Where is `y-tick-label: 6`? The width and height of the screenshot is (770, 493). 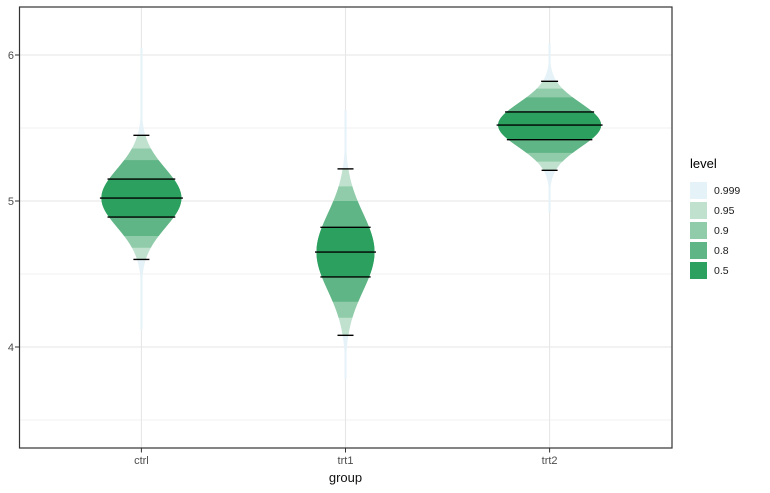 y-tick-label: 6 is located at coordinates (11, 56).